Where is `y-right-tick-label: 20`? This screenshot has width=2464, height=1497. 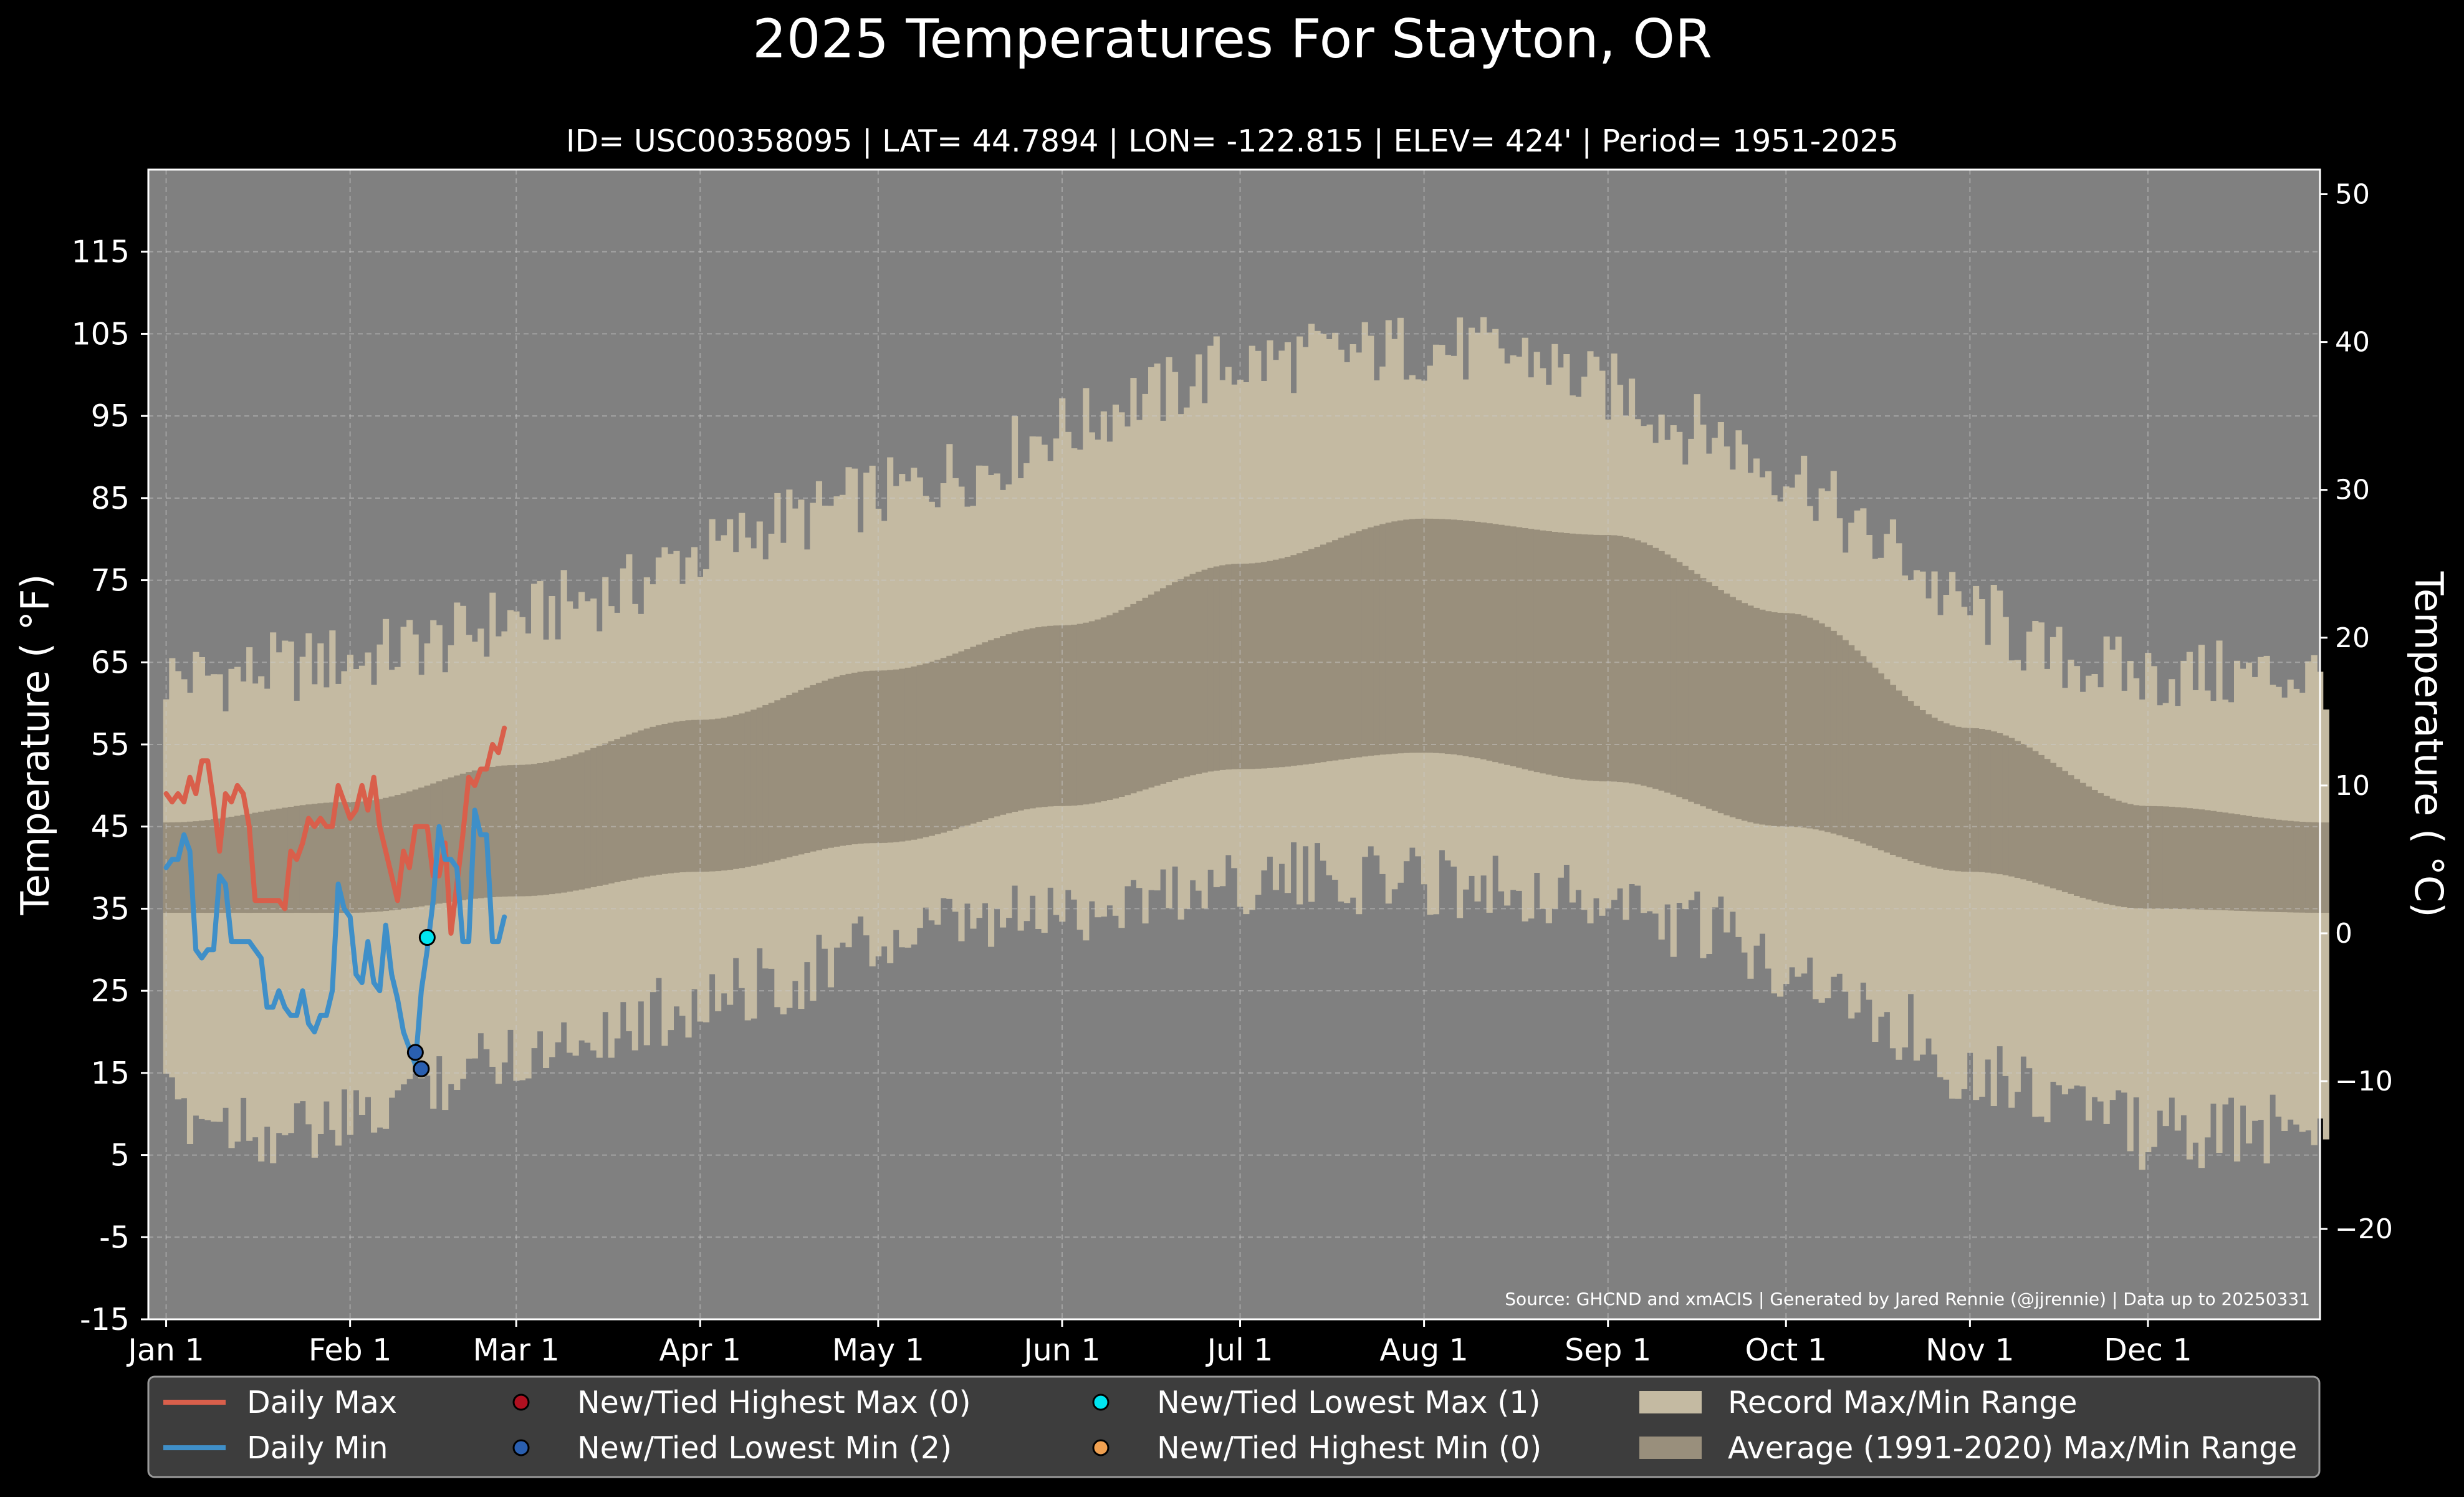
y-right-tick-label: 20 is located at coordinates (2352, 638).